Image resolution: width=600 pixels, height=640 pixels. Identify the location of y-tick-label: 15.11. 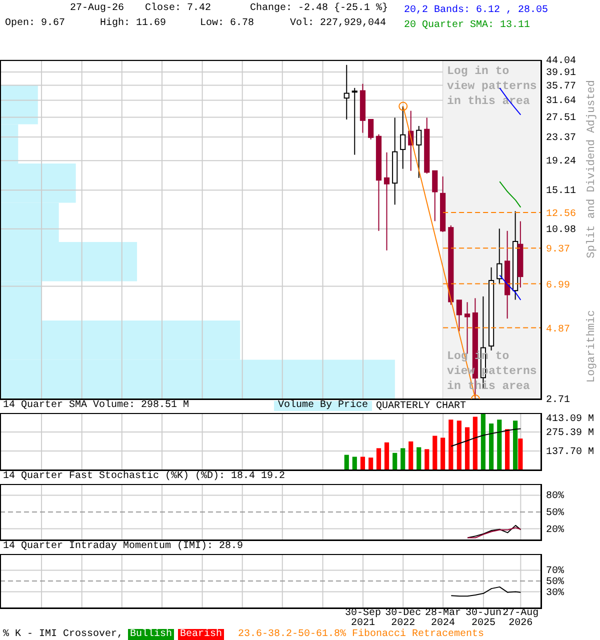
(561, 192).